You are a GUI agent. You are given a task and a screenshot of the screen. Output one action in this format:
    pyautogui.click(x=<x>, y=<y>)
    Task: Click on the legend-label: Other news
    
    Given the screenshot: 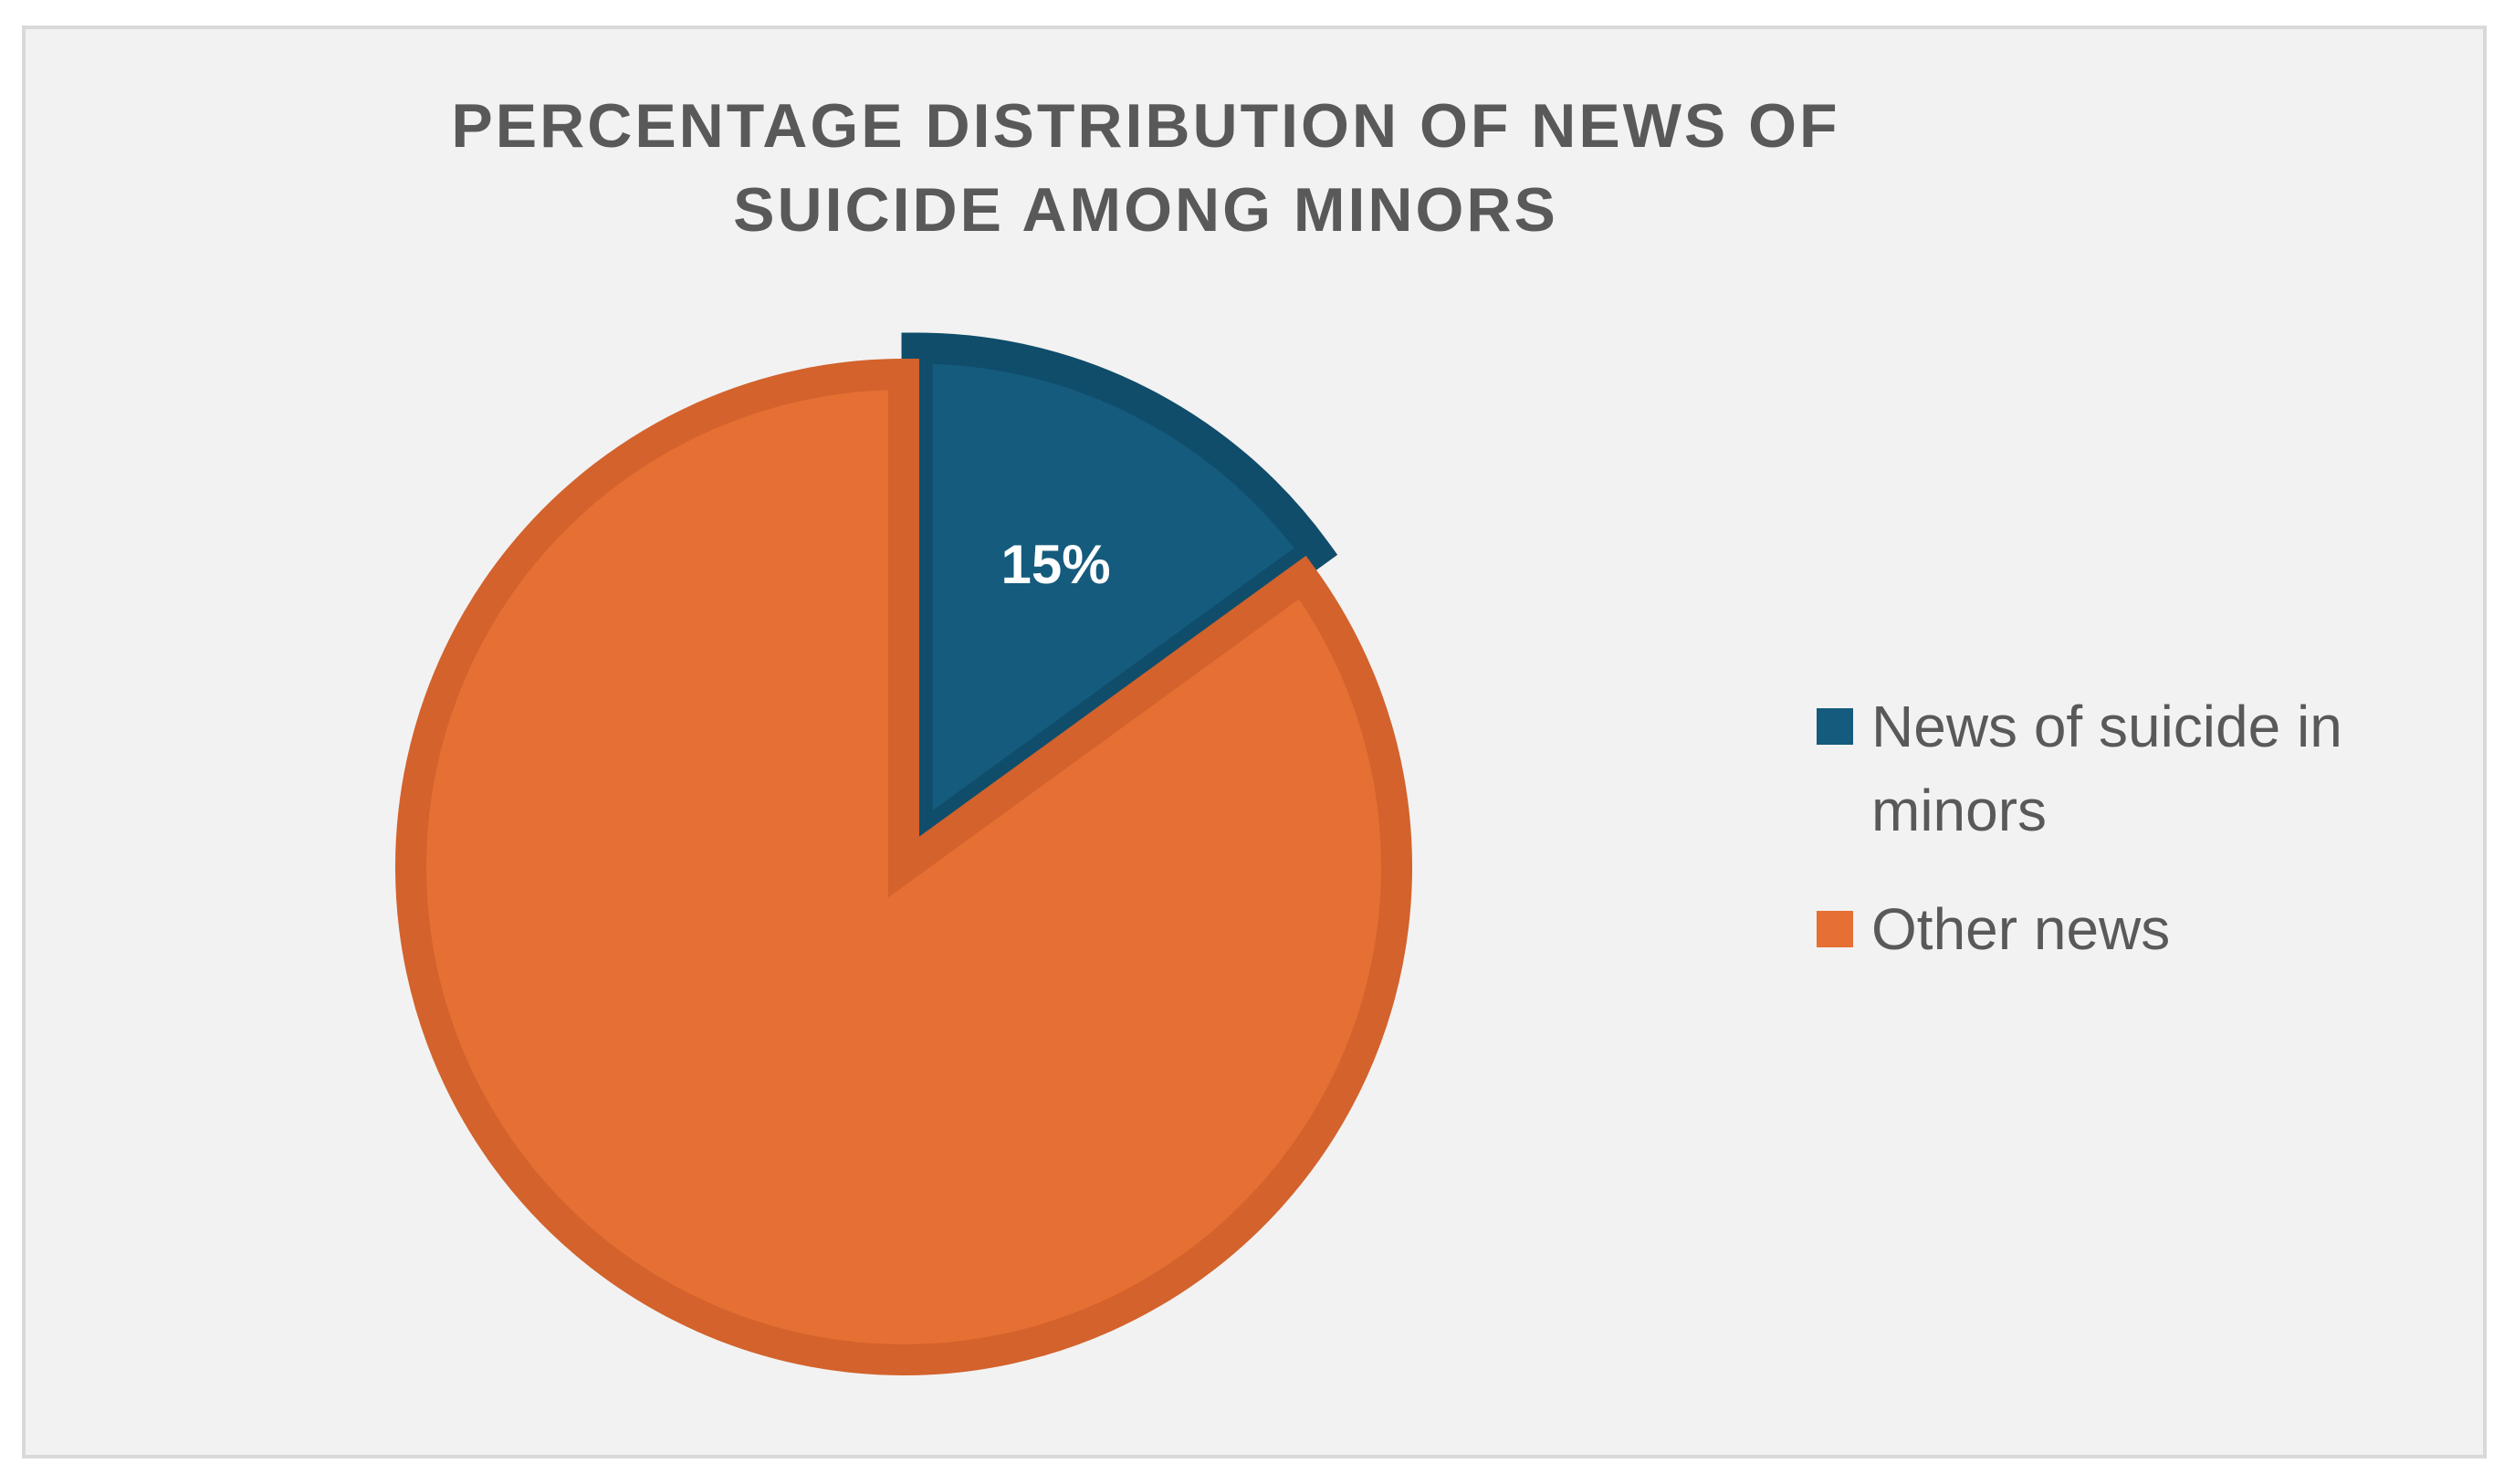 What is the action you would take?
    pyautogui.click(x=2021, y=929)
    